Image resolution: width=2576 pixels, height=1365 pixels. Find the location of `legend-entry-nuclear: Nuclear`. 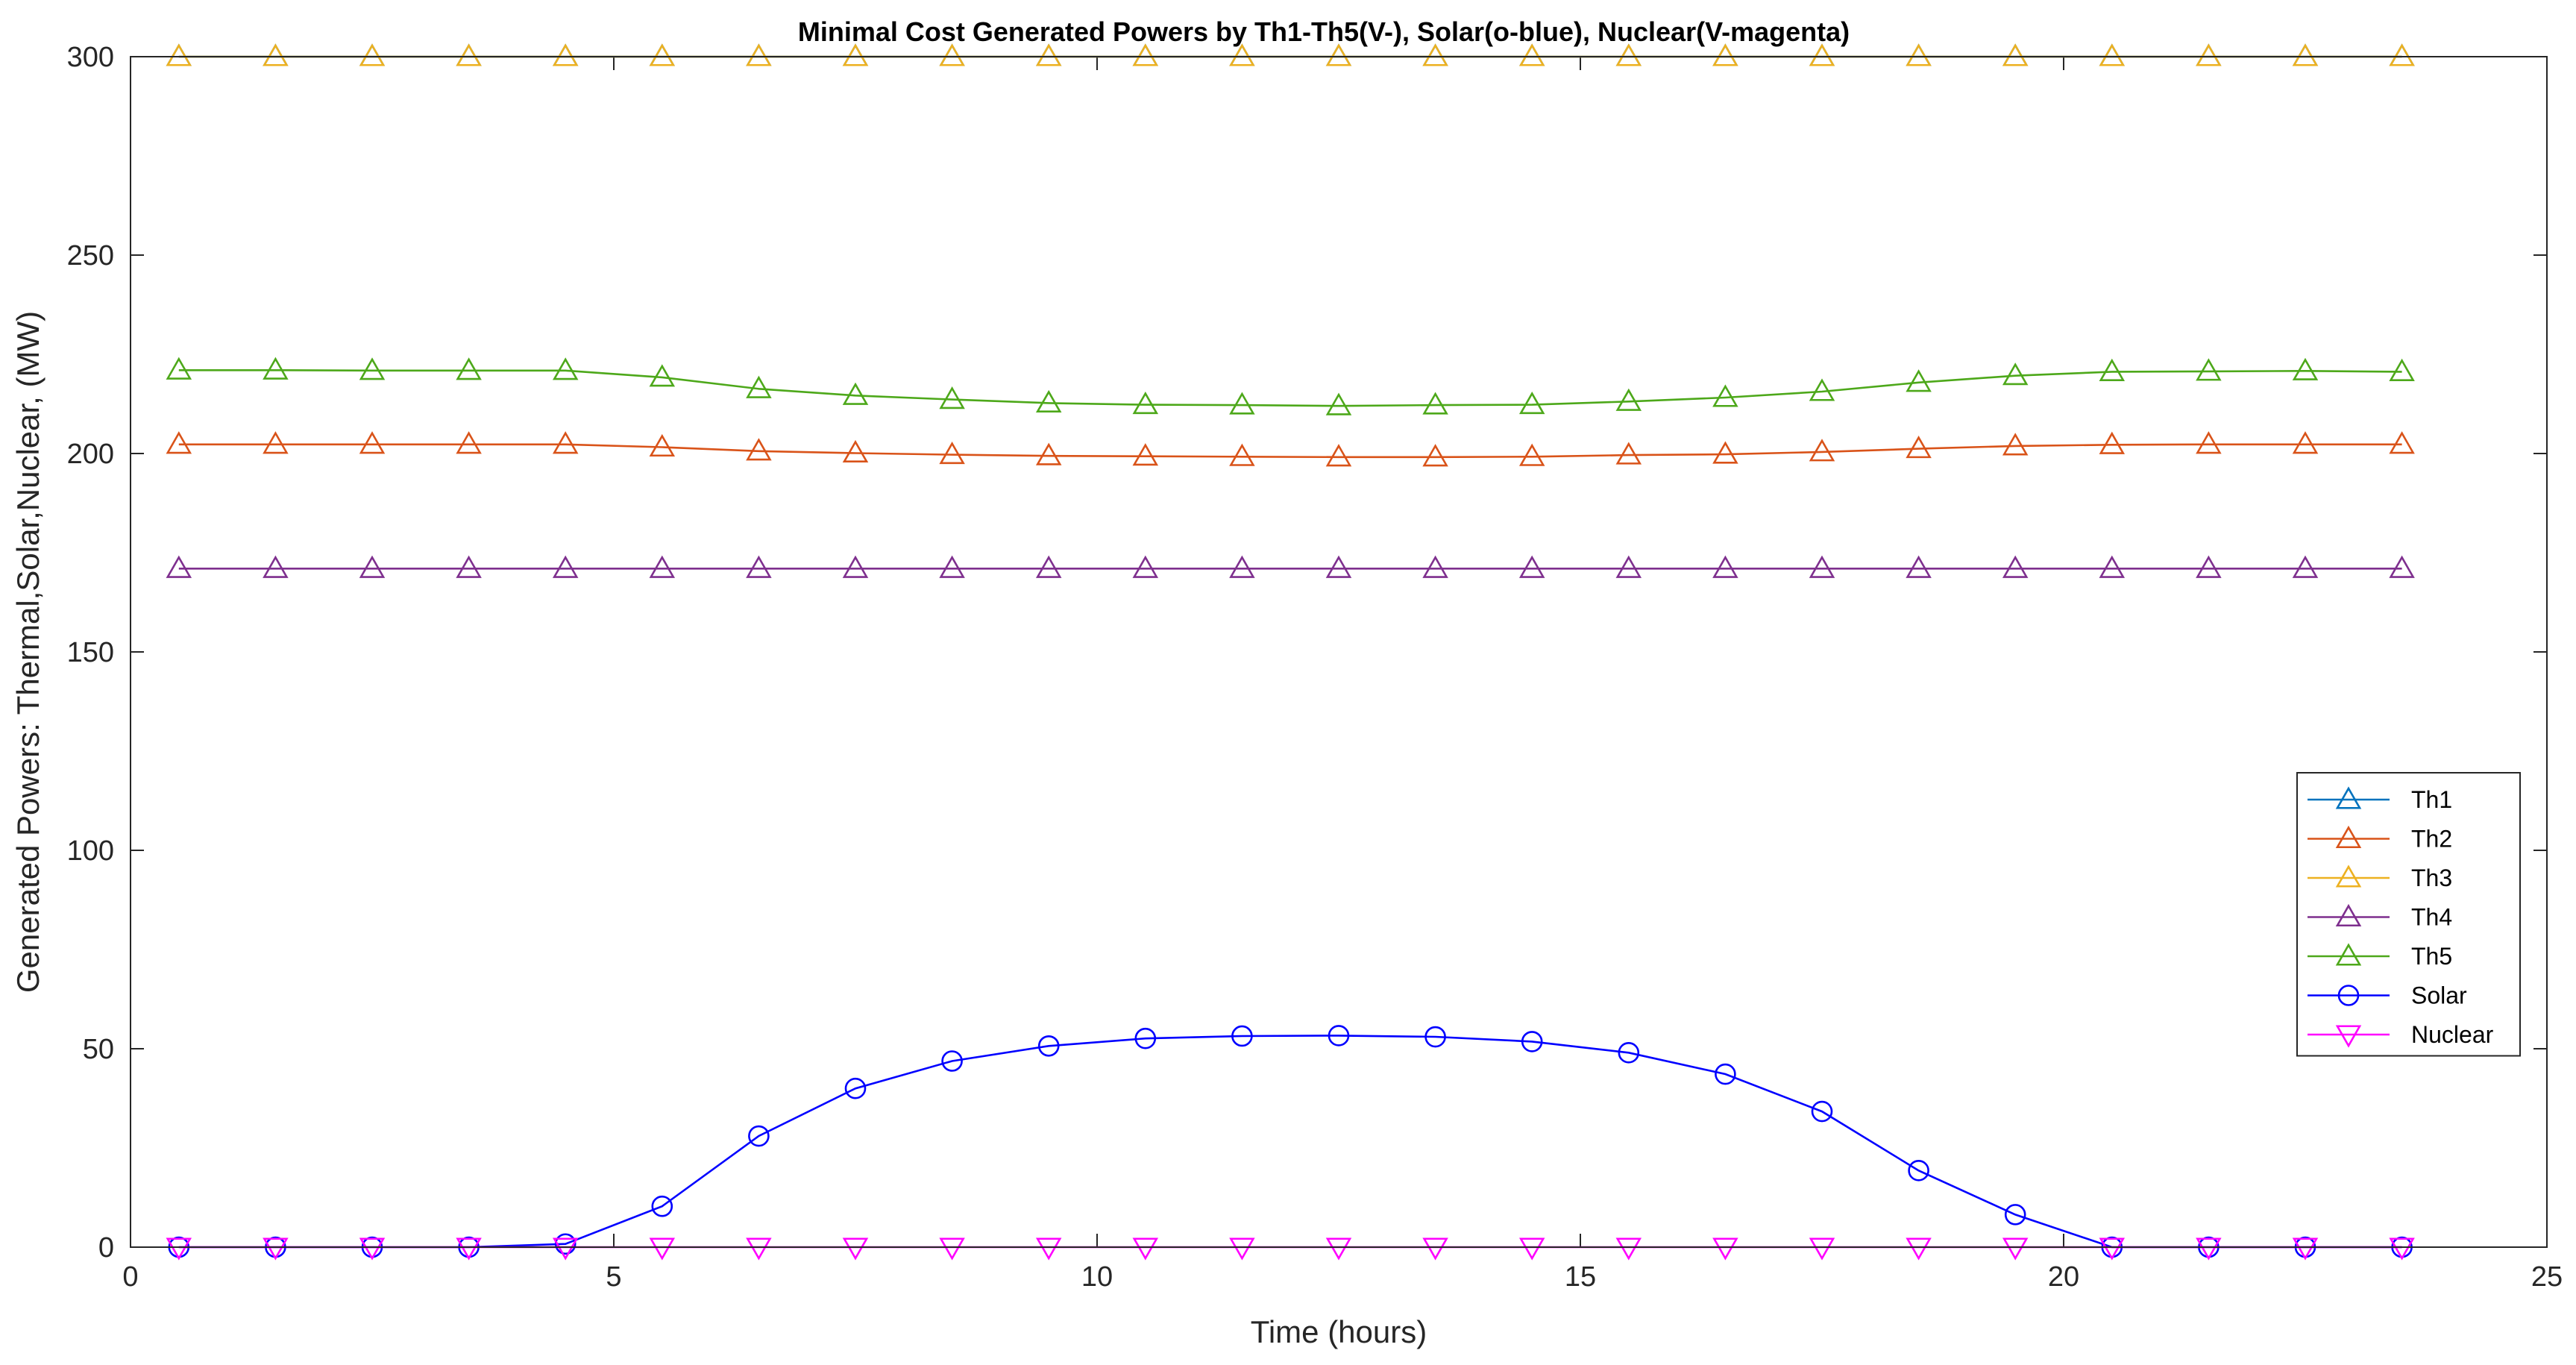

legend-entry-nuclear: Nuclear is located at coordinates (2401, 1034).